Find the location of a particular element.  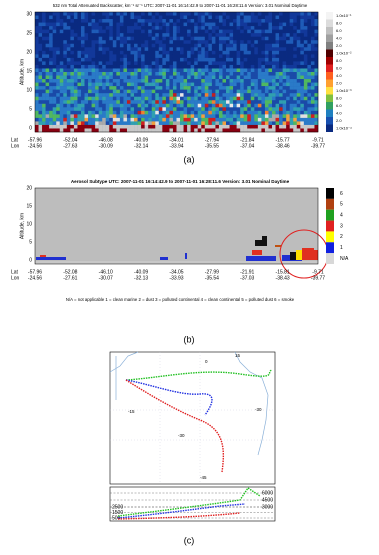

colorbar-cell is located at coordinates (329, 31).